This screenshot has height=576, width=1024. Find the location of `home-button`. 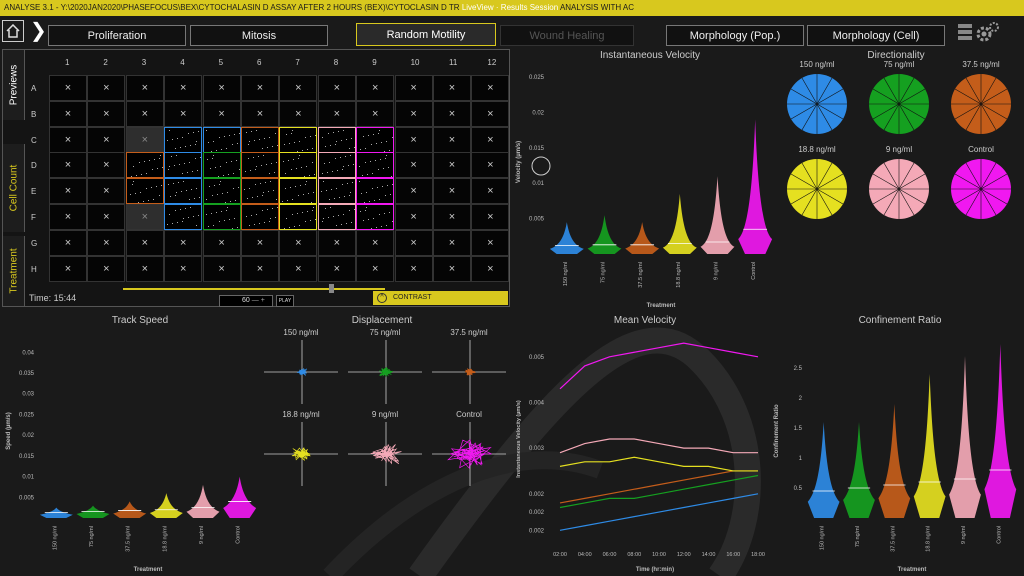

home-button is located at coordinates (13, 31).